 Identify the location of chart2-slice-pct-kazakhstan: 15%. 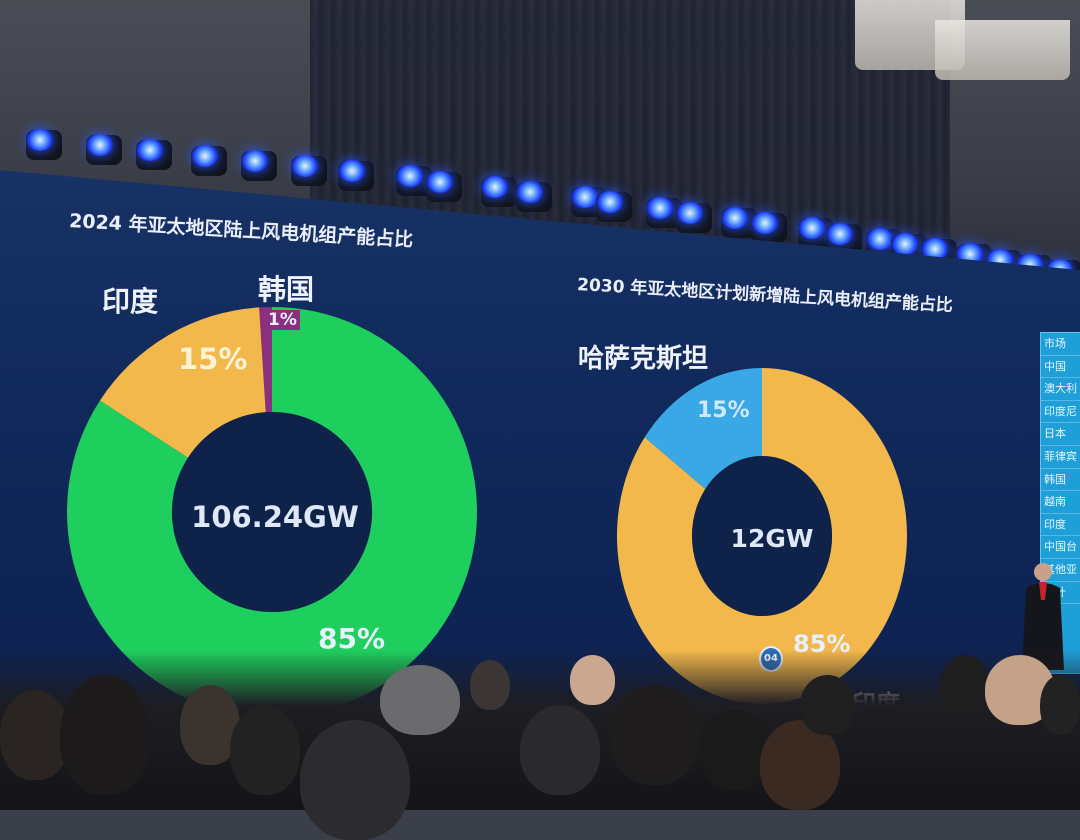
(723, 410).